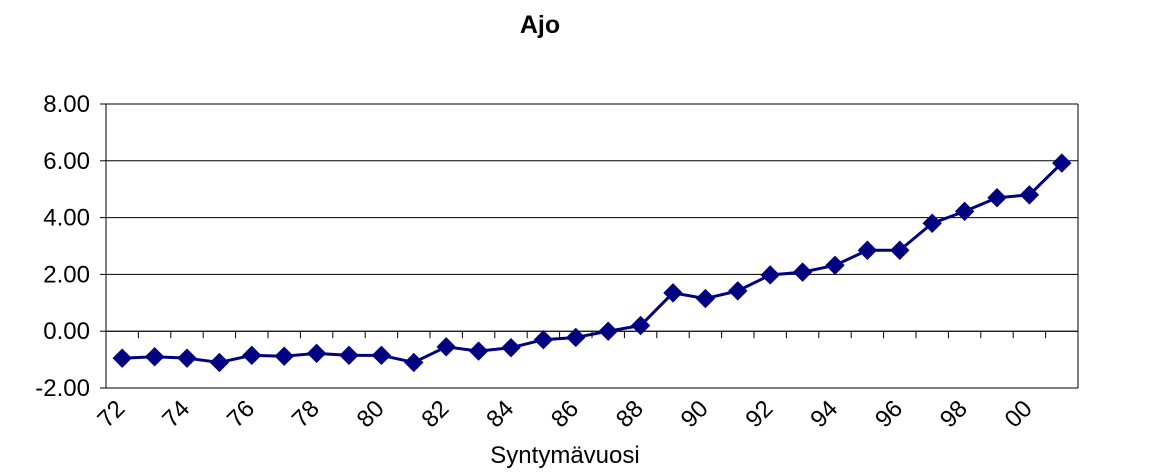 The height and width of the screenshot is (474, 1149). I want to click on x-tick-label: 92, so click(759, 414).